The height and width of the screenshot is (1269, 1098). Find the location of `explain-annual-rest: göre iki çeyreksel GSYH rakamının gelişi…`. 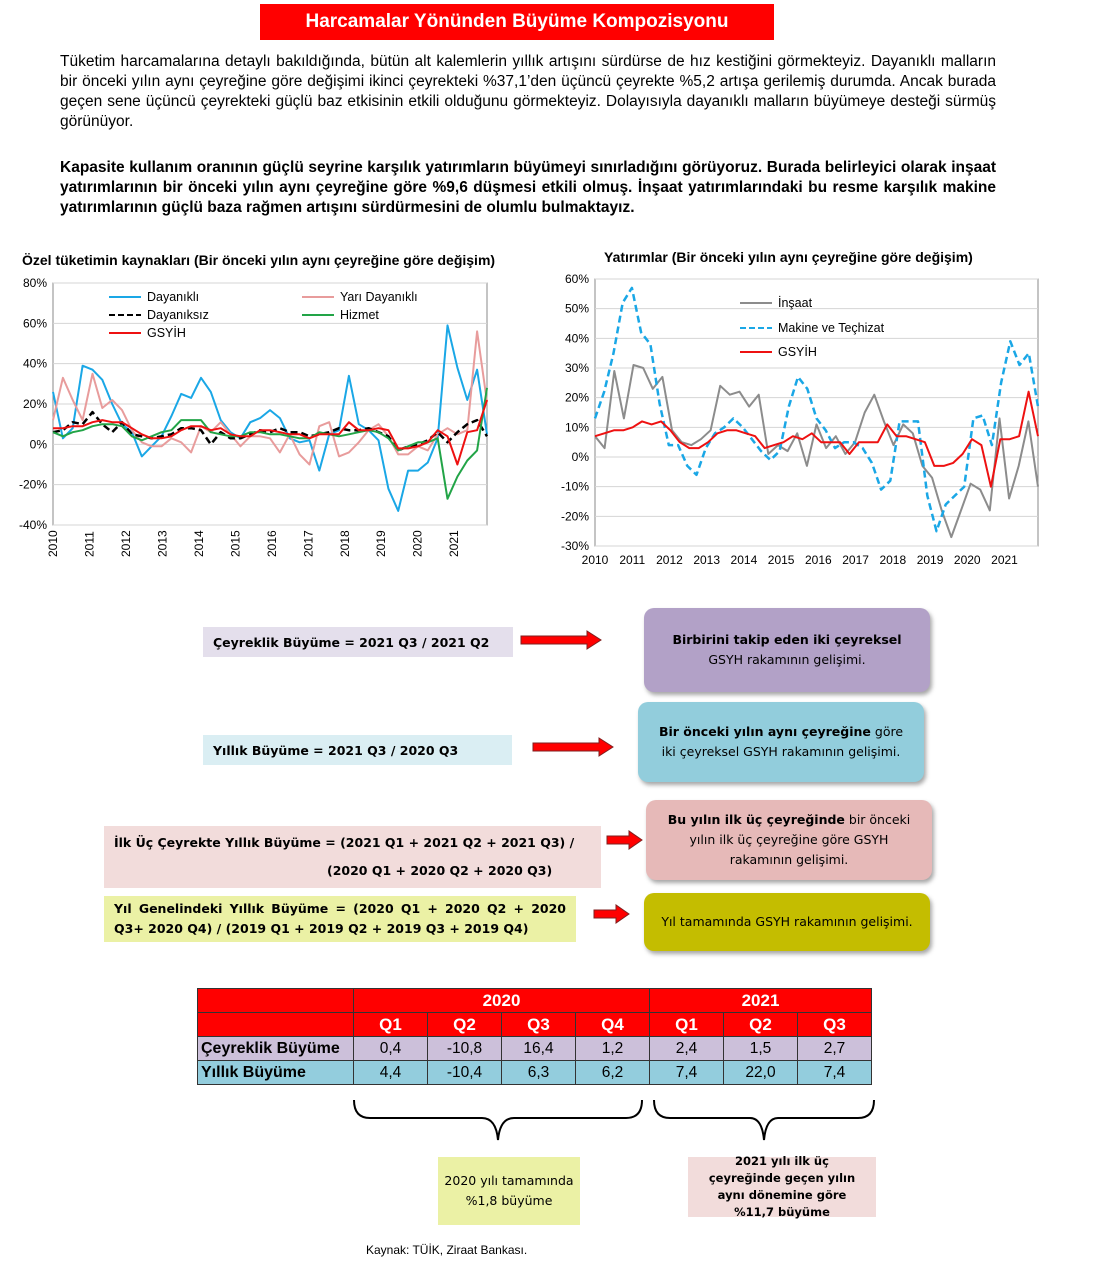

explain-annual-rest: göre iki çeyreksel GSYH rakamının gelişi… is located at coordinates (782, 741).